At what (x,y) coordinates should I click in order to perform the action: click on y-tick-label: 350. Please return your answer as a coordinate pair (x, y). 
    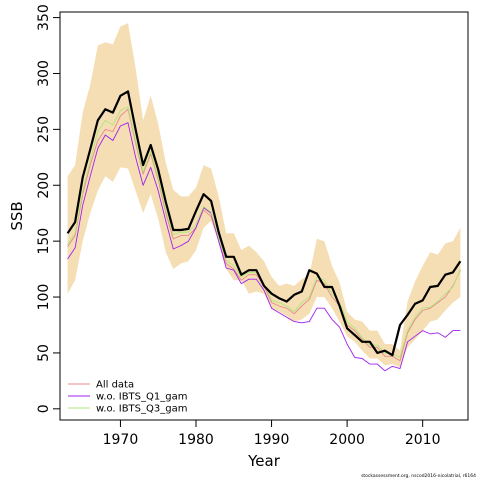
    Looking at the image, I should click on (44, 17).